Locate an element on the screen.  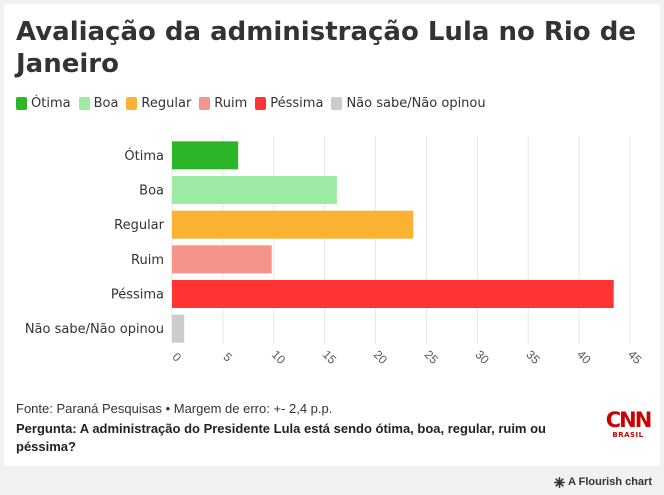
x-tick-label: 20 is located at coordinates (381, 357).